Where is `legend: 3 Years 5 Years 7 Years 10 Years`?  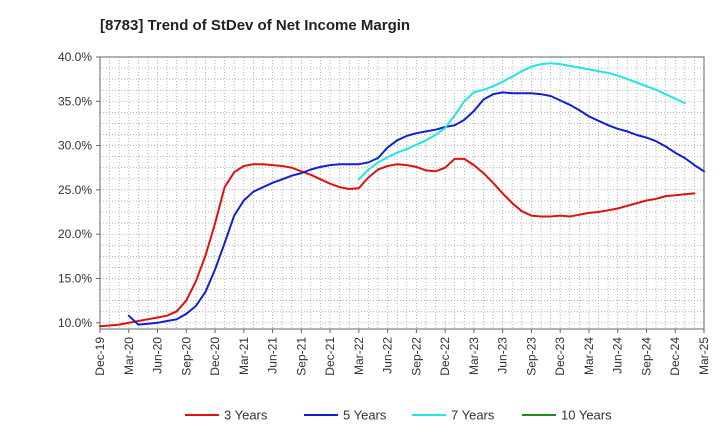
legend: 3 Years 5 Years 7 Years 10 Years is located at coordinates (398, 415).